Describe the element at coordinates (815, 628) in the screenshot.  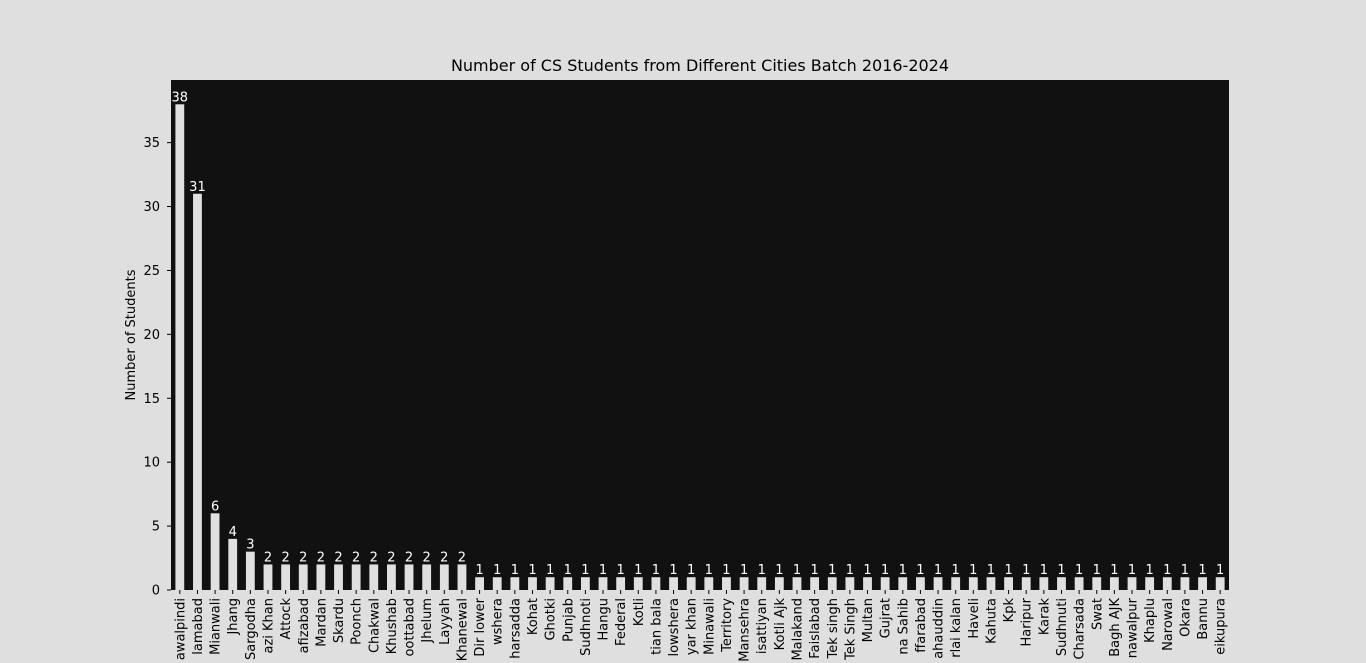
I see `x-tick-label: Faislabad` at that location.